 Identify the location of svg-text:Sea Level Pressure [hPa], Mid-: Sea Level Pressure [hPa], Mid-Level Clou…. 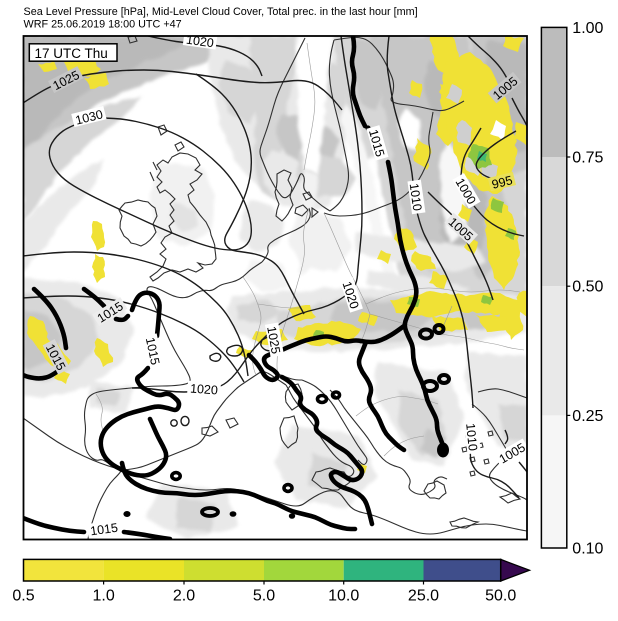
(221, 12).